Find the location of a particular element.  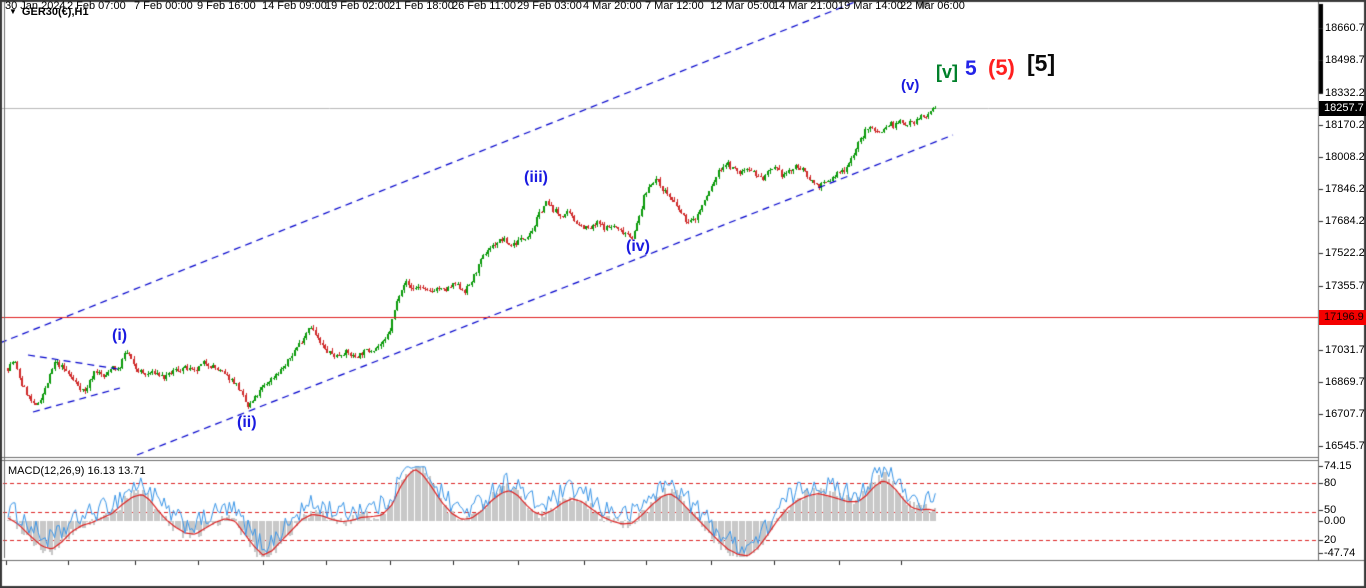

time-tick-label: 29 Feb 03:00 is located at coordinates (549, 6).